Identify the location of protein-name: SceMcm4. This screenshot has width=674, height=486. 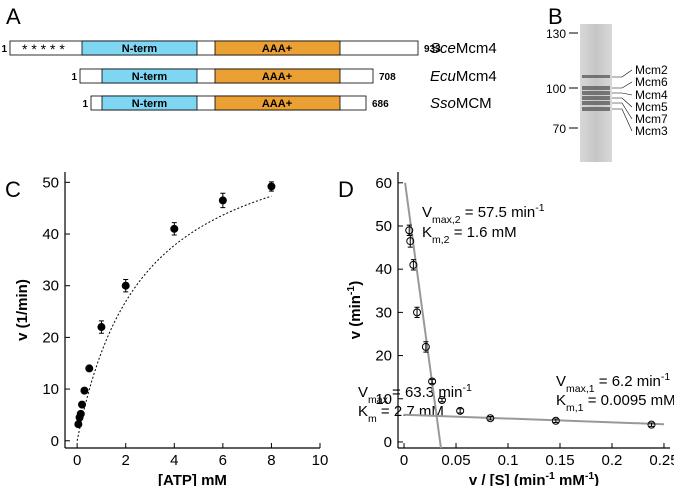
(463, 48).